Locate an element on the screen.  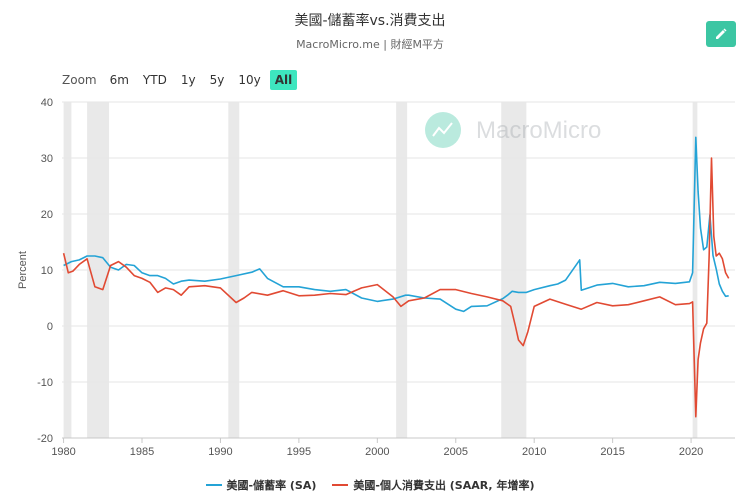
chart-title: 美國-儲蓄率vs.消費支出 is located at coordinates (370, 21).